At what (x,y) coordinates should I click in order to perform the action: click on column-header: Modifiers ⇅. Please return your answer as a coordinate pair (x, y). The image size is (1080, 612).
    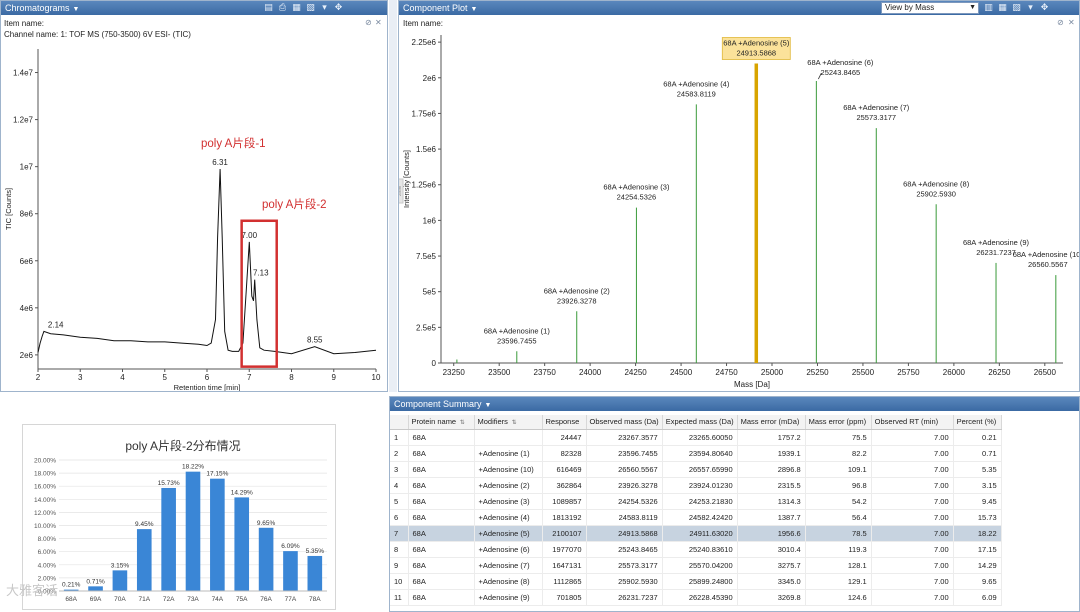
    Looking at the image, I should click on (508, 422).